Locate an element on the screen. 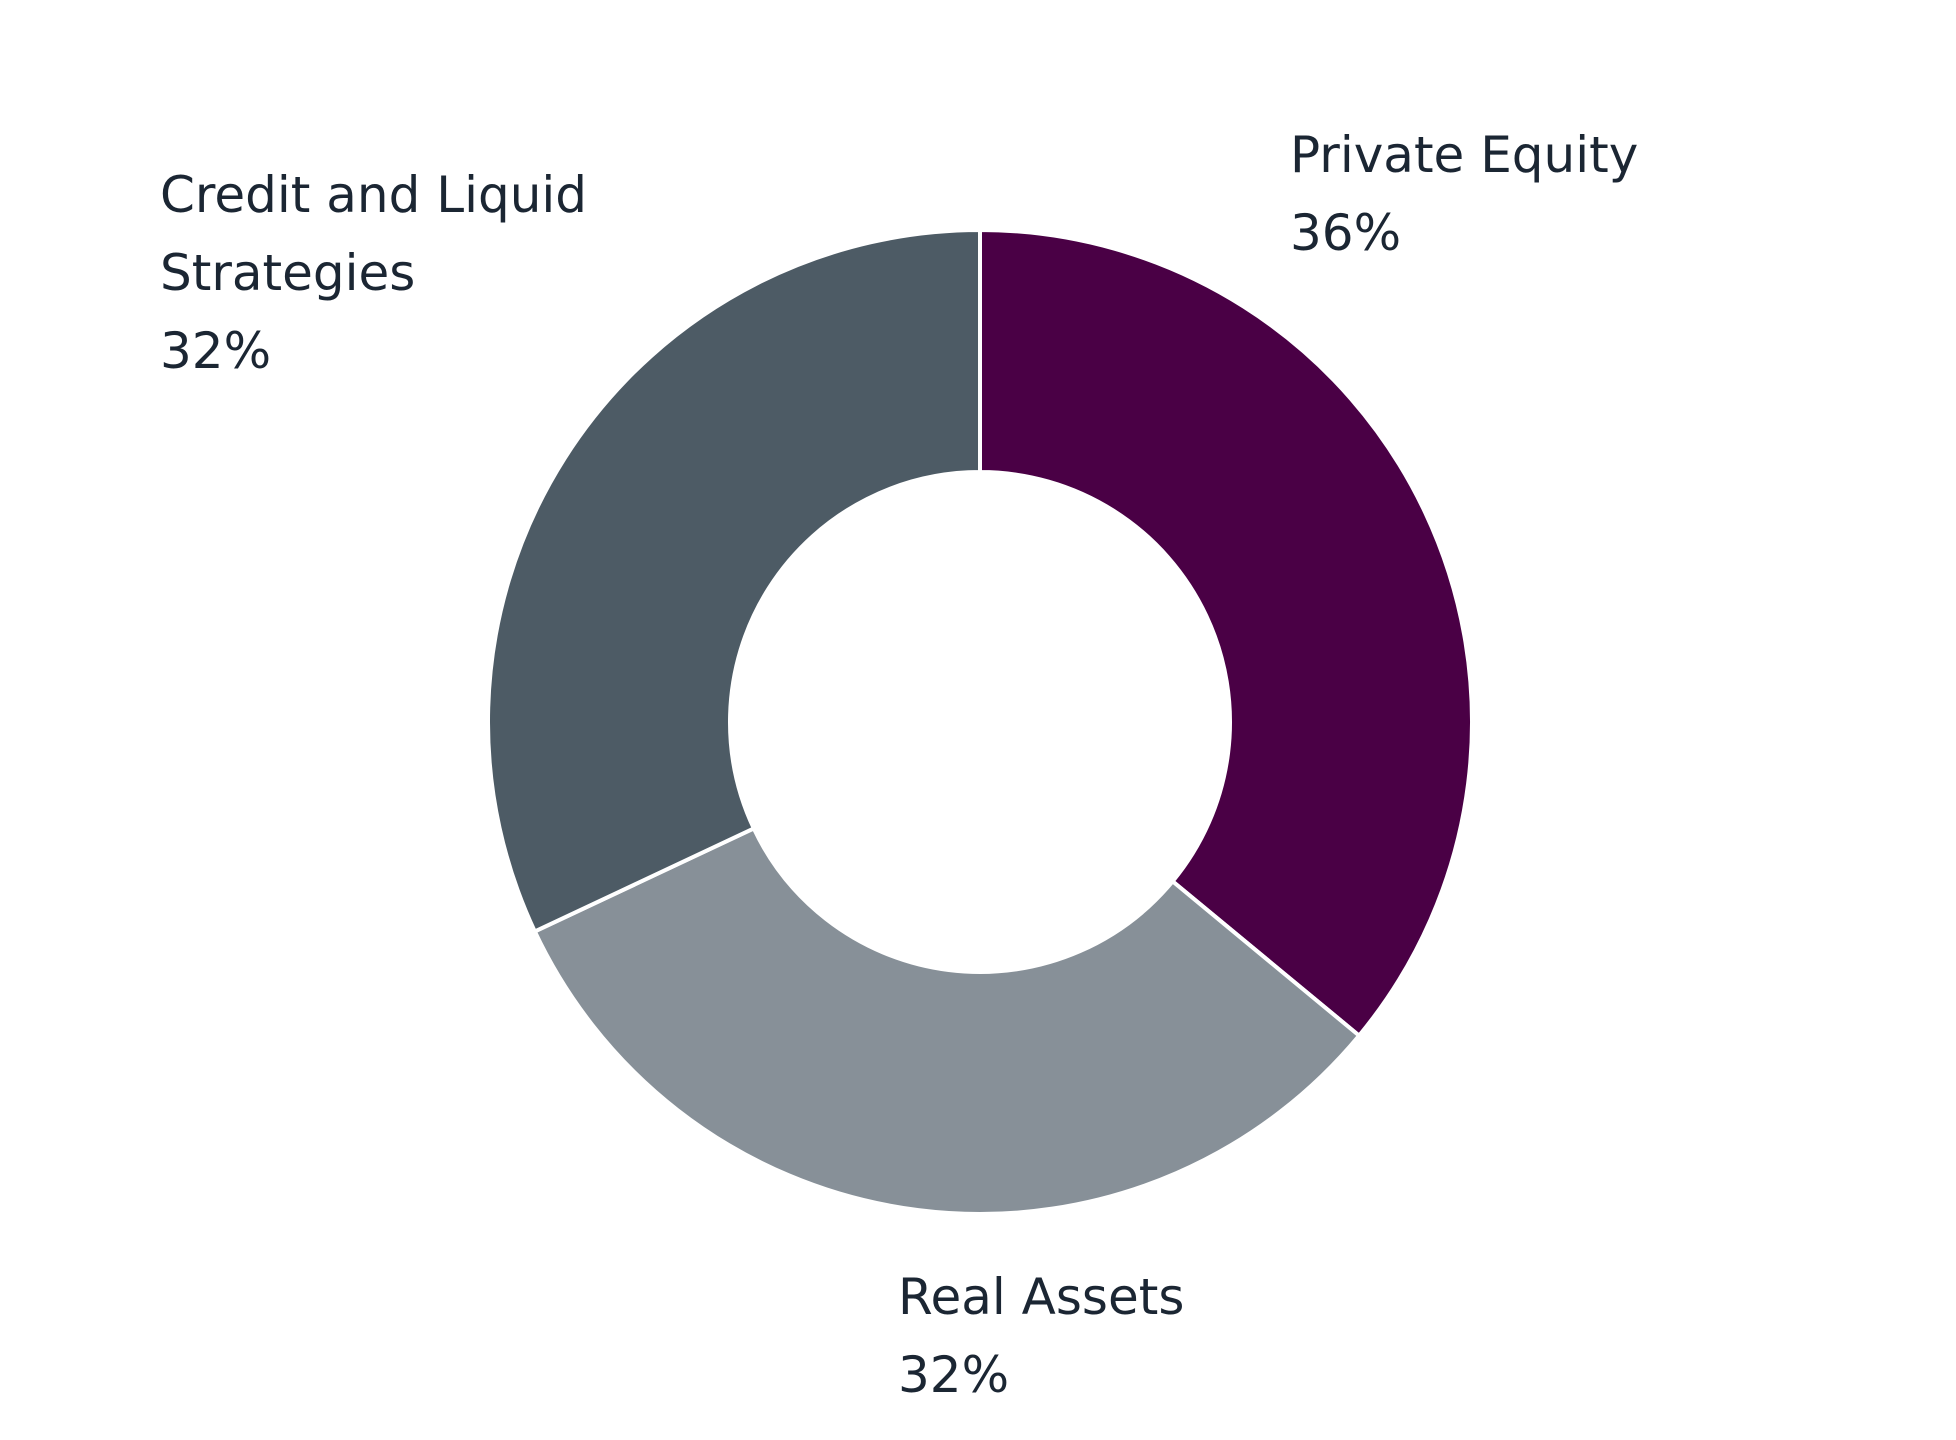 Image resolution: width=1956 pixels, height=1440 pixels. label-credit-liquid-name-line2: Strategies is located at coordinates (288, 273).